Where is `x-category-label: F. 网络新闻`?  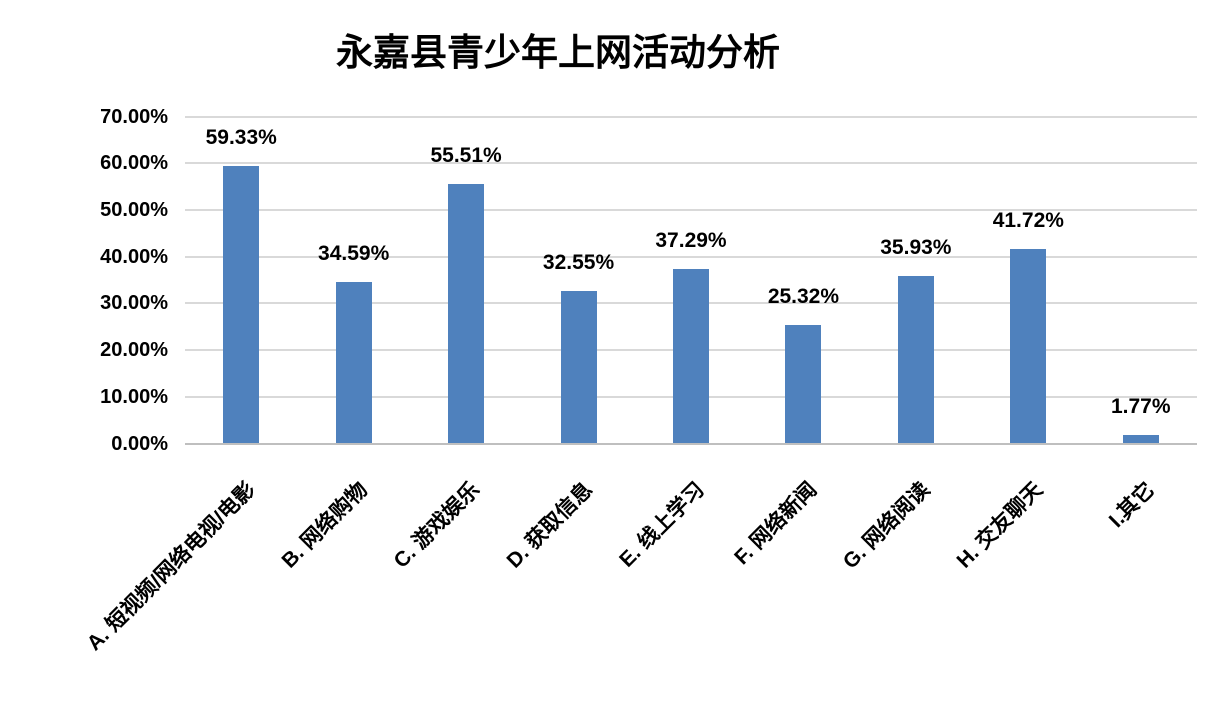 x-category-label: F. 网络新闻 is located at coordinates (776, 524).